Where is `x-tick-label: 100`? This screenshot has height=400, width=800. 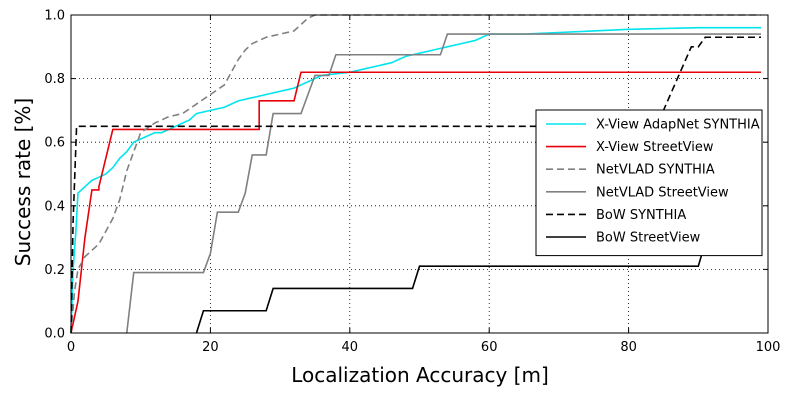 x-tick-label: 100 is located at coordinates (768, 347).